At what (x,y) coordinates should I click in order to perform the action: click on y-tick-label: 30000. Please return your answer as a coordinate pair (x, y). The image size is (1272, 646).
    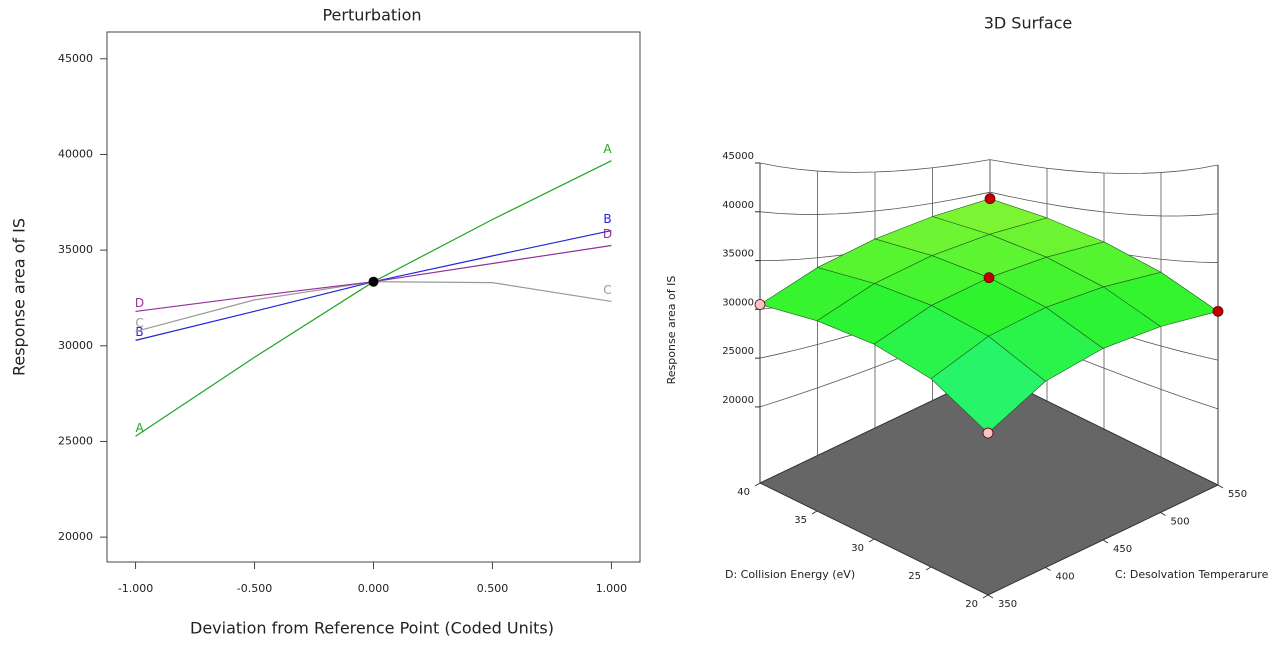
    Looking at the image, I should click on (75, 345).